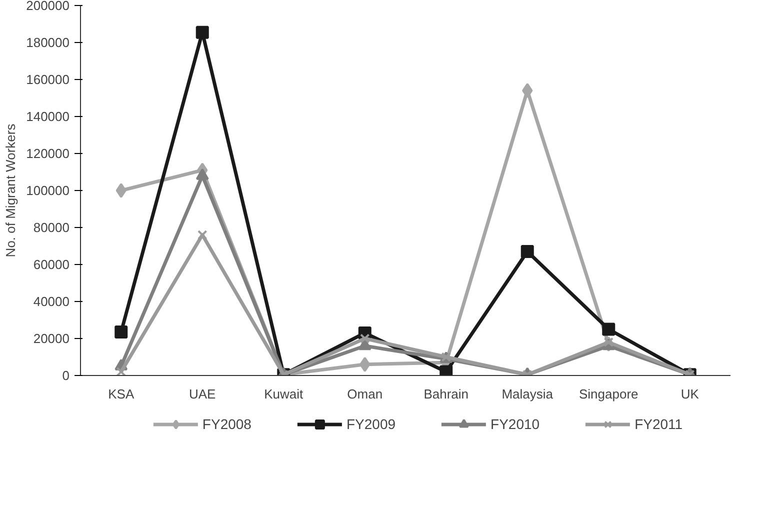 This screenshot has width=776, height=512. What do you see at coordinates (446, 394) in the screenshot?
I see `x-tick-label: Bahrain` at bounding box center [446, 394].